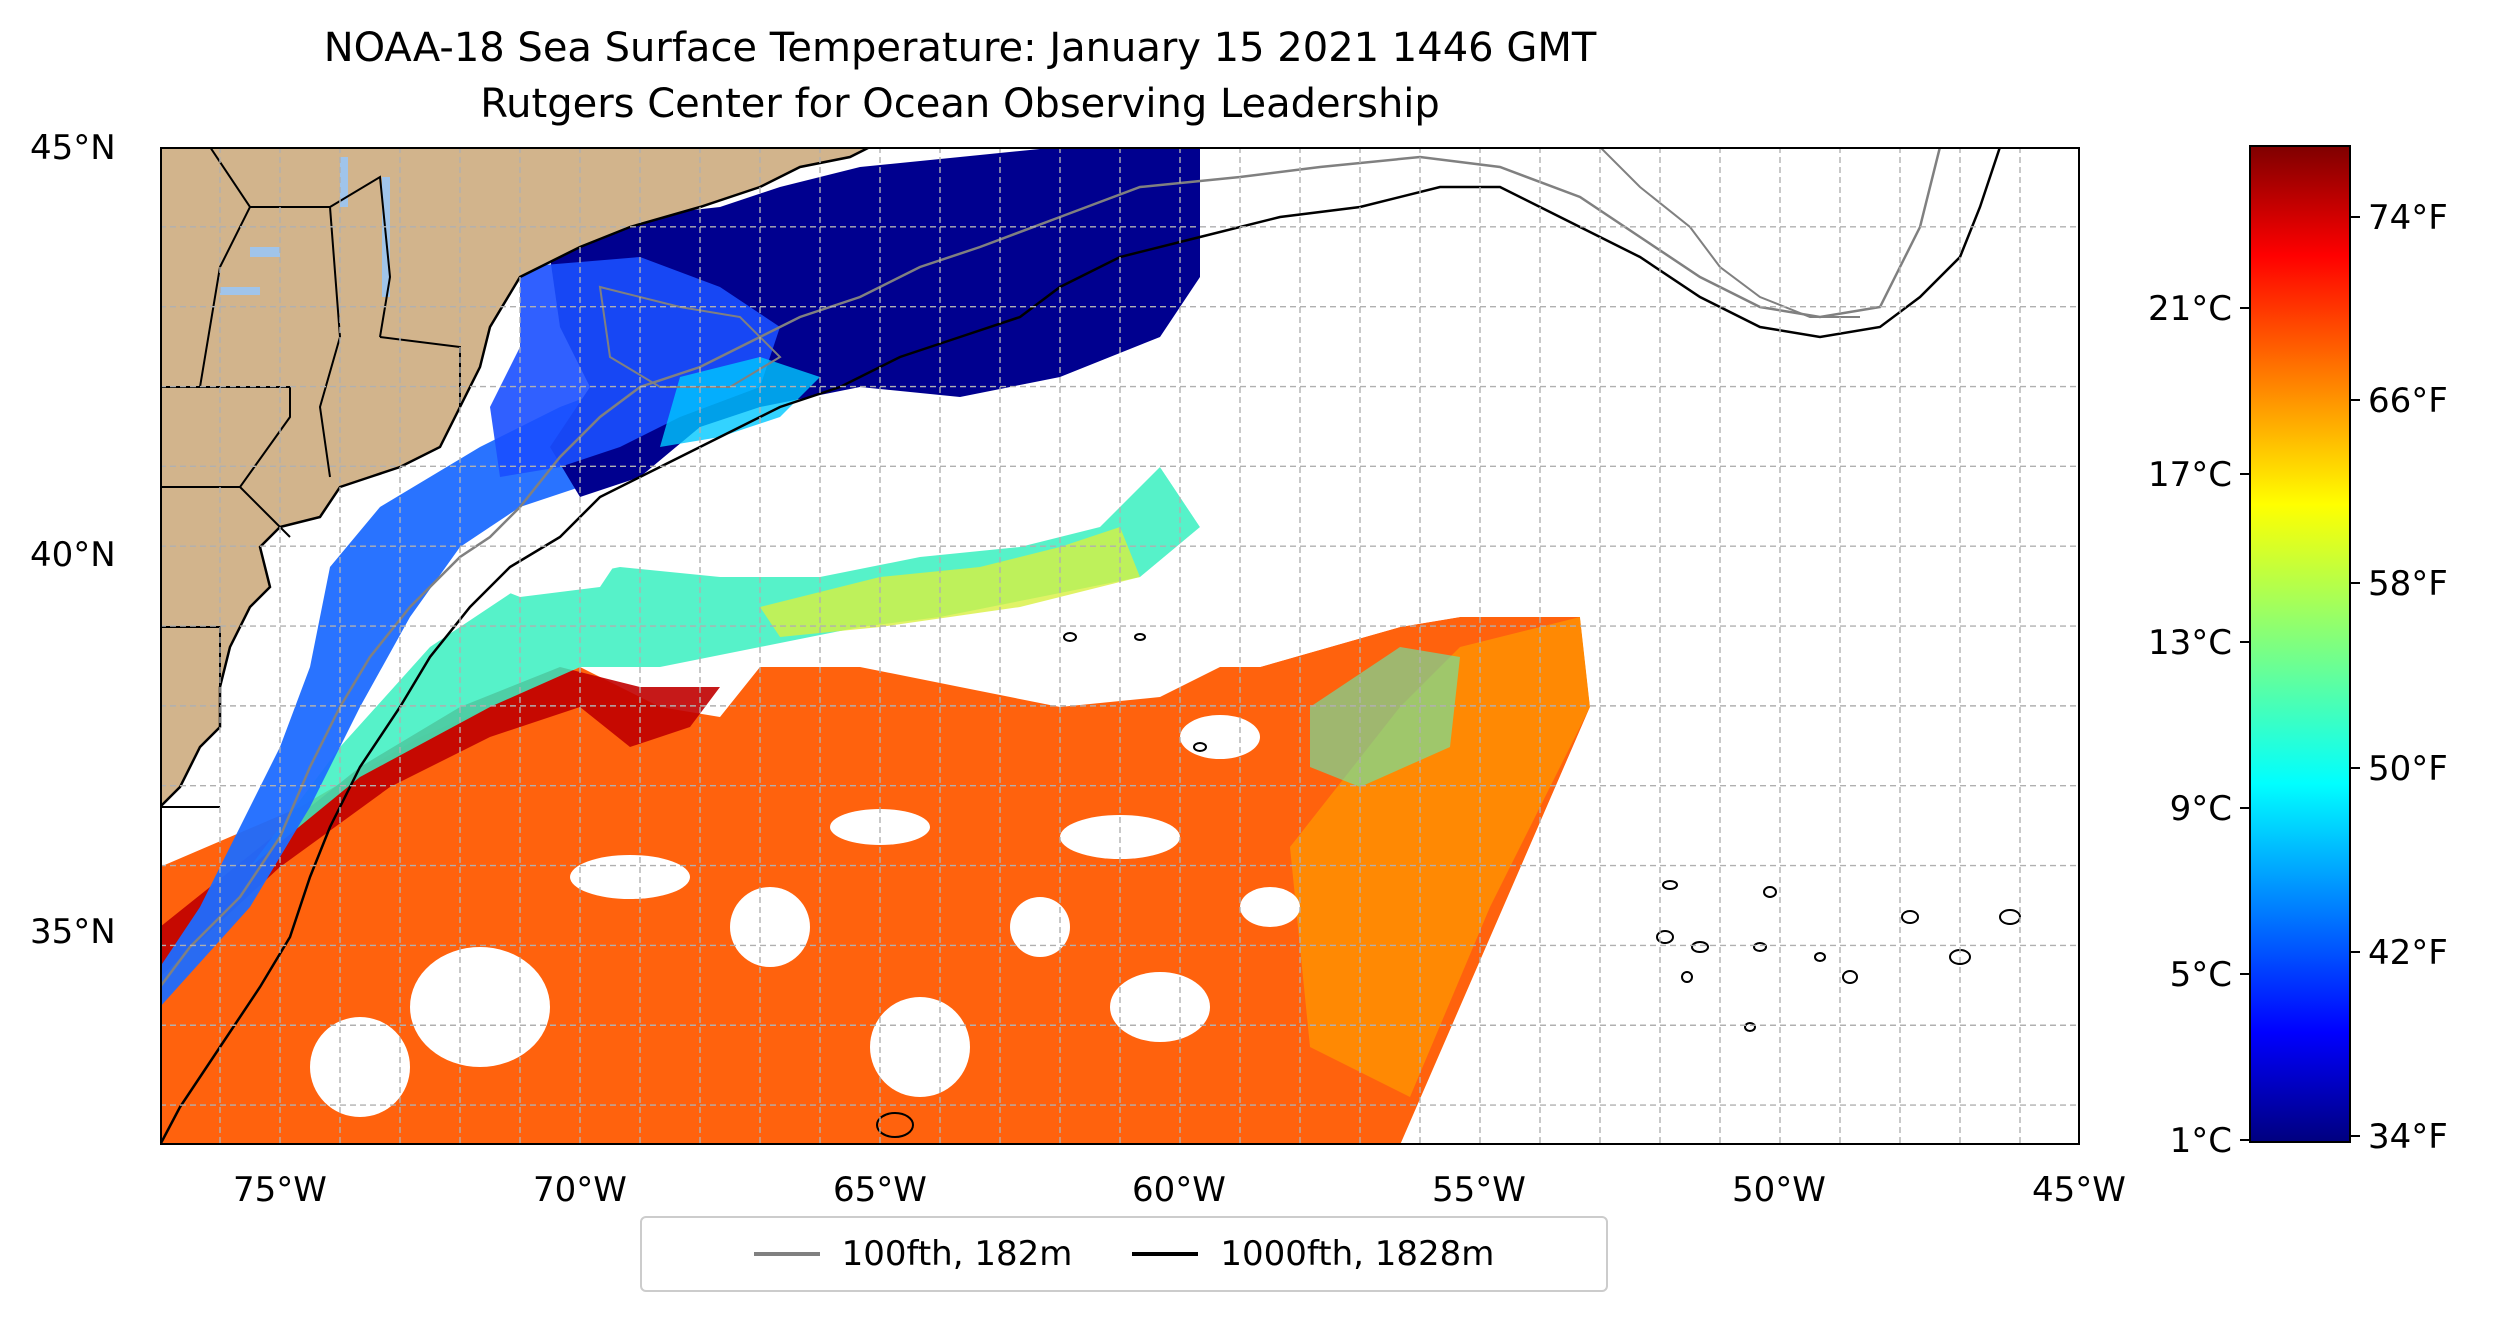 The width and height of the screenshot is (2502, 1318). Describe the element at coordinates (880, 1190) in the screenshot. I see `lon-tick-label: 65°W` at that location.